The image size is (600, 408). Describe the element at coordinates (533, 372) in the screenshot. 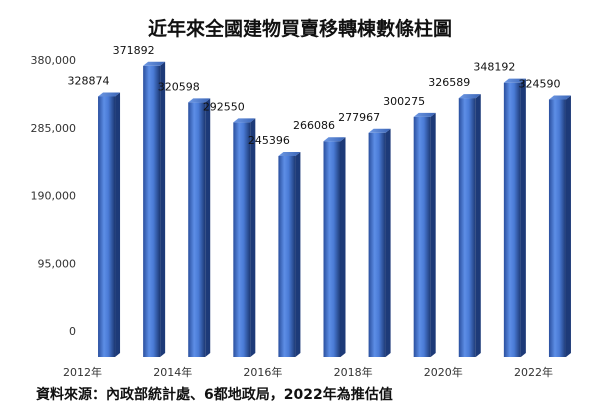

I see `x-tick-label: 2022年` at that location.